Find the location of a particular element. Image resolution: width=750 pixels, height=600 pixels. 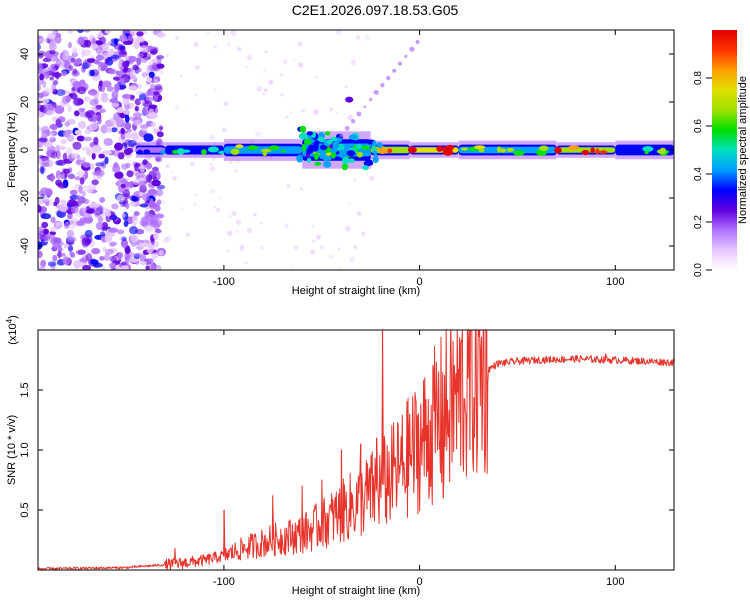

snr-x-tick-label: 100 is located at coordinates (615, 582).